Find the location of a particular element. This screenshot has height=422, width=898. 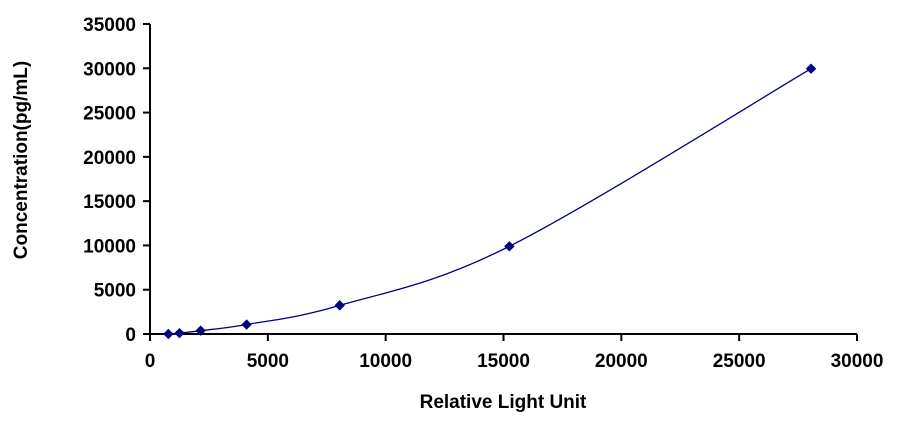

y-axis-title: Concentration(pg/mL) is located at coordinates (21, 160).